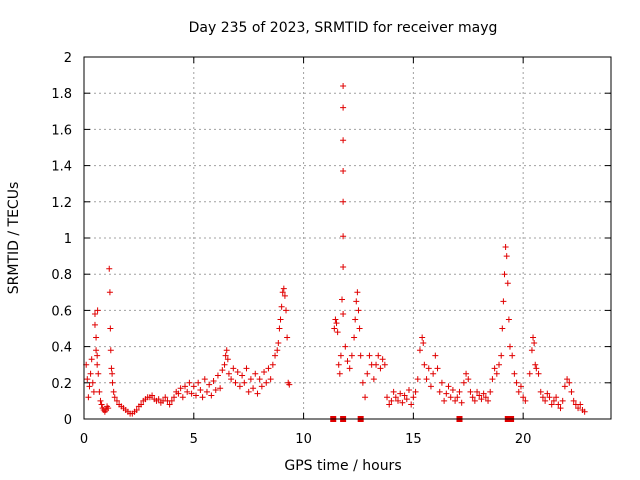 This screenshot has width=640, height=480. What do you see at coordinates (194, 439) in the screenshot?
I see `x-tick-label: 5` at bounding box center [194, 439].